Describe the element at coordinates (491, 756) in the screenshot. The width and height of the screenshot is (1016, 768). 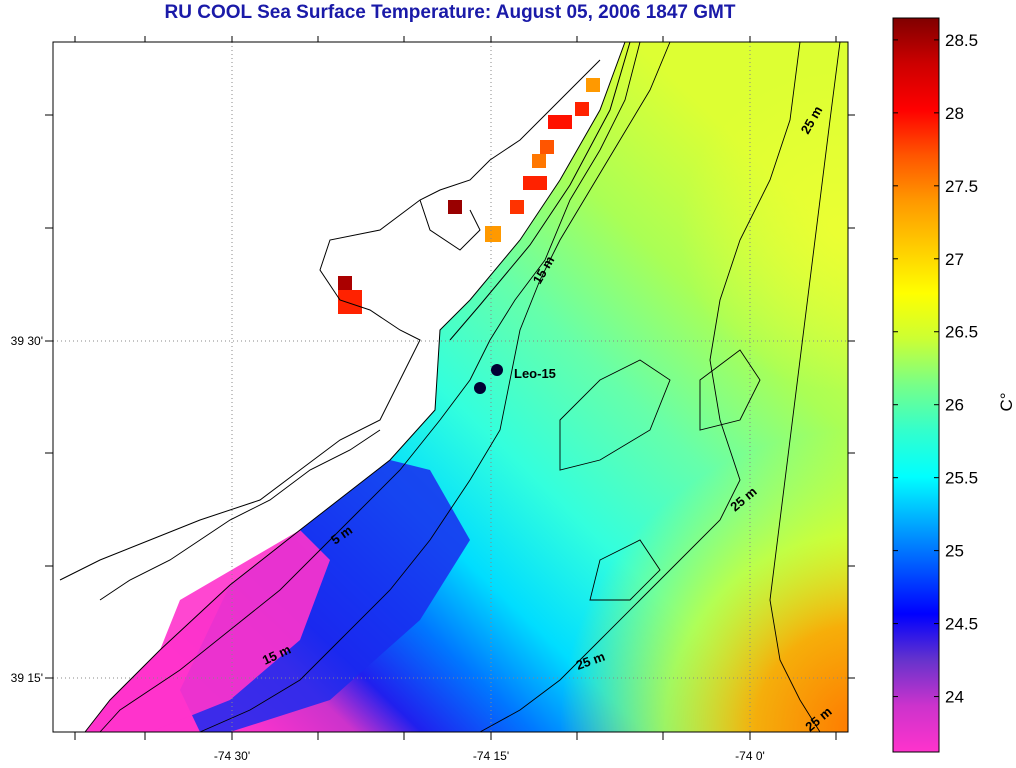
I see `x-tick-label: -74 15'` at that location.